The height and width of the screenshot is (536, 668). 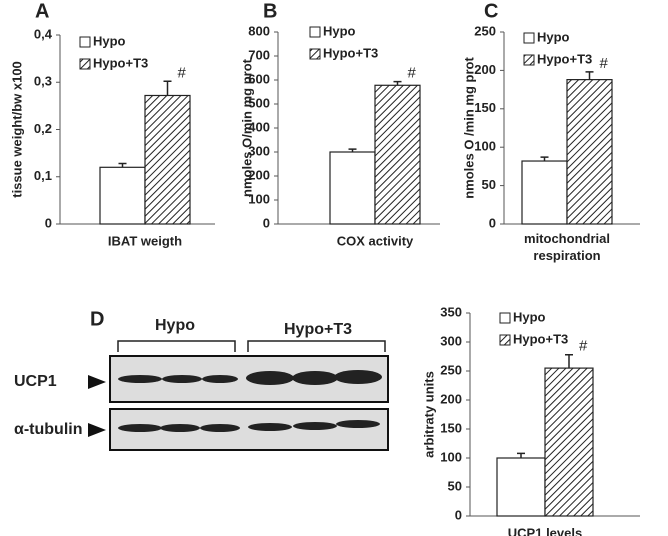 What do you see at coordinates (259, 54) in the screenshot?
I see `y-tick-label: 700` at bounding box center [259, 54].